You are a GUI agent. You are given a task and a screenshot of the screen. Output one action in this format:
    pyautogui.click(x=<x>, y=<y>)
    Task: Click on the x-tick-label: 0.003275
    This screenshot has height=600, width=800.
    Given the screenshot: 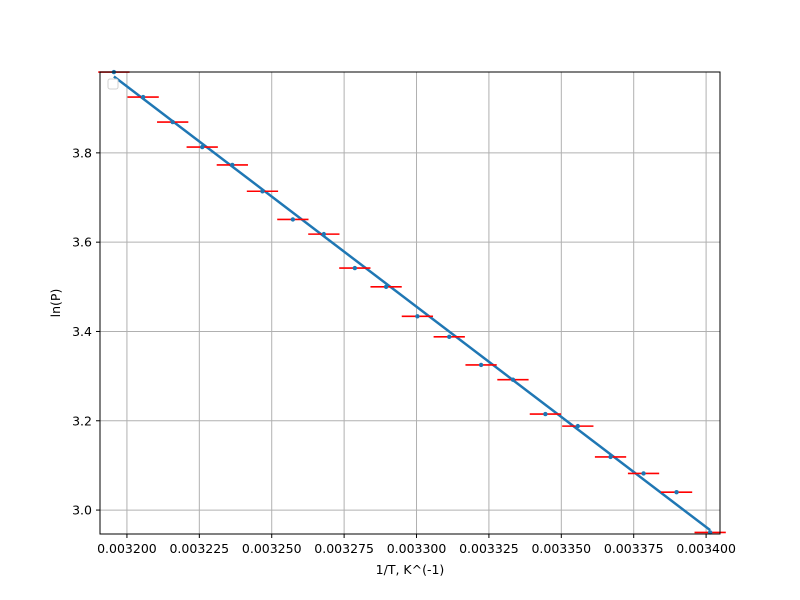 What is the action you would take?
    pyautogui.click(x=344, y=548)
    